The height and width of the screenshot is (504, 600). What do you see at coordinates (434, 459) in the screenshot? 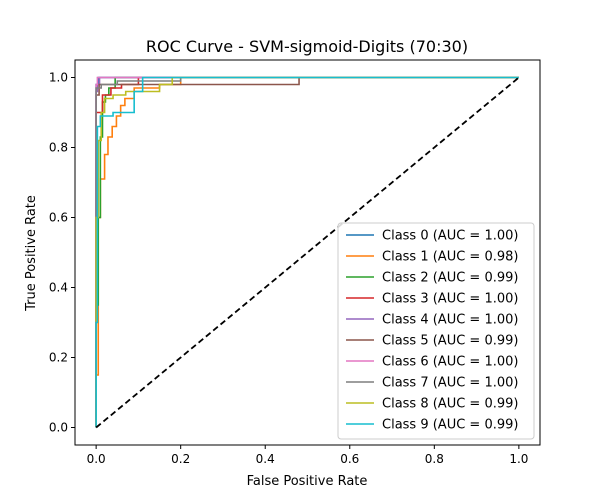
I see `x-tick-label: 0.8` at bounding box center [434, 459].